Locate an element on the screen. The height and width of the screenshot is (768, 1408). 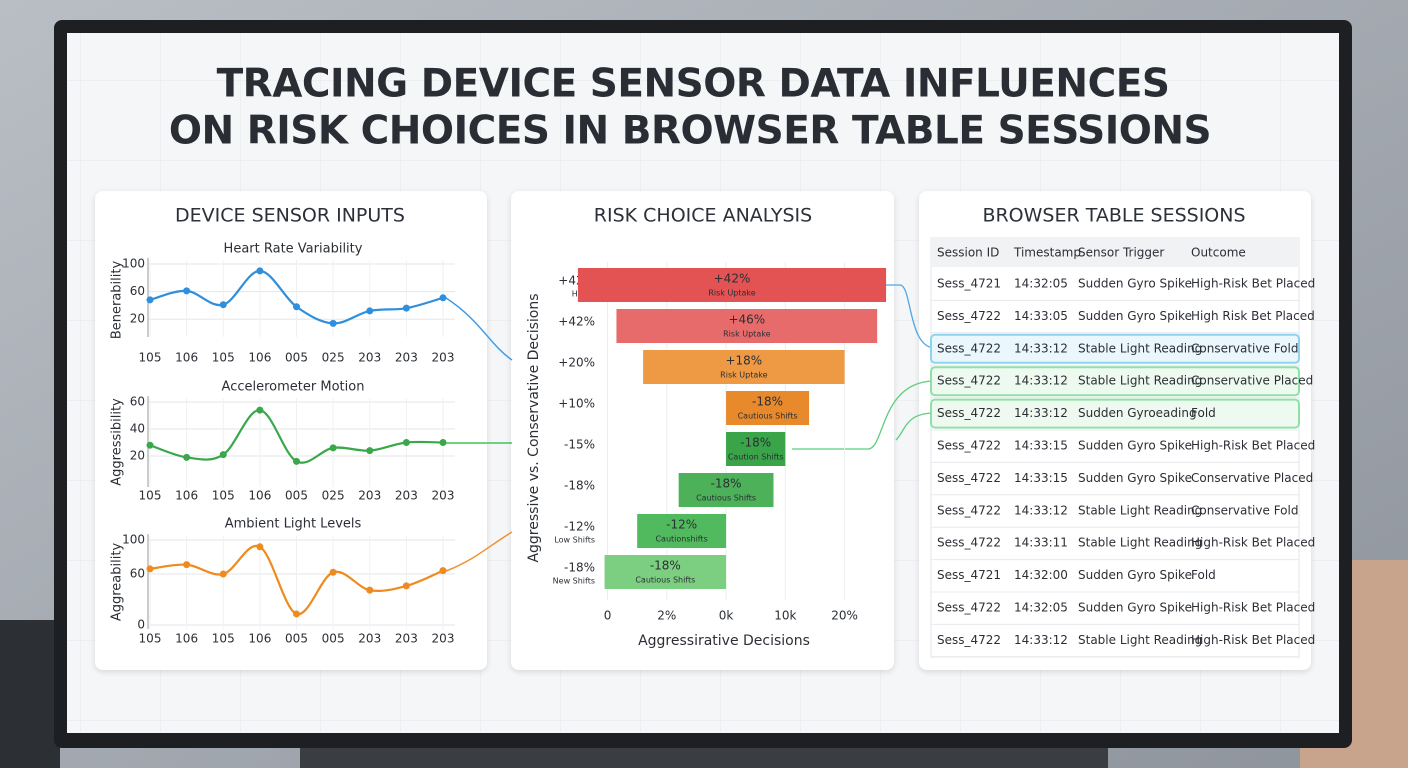
desk-object is located at coordinates (30, 694).